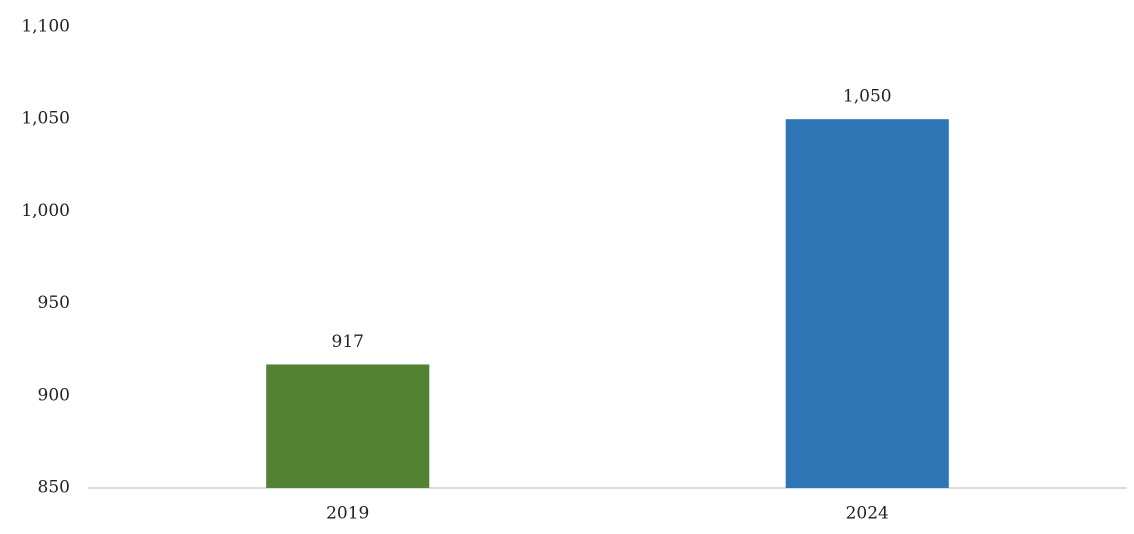  What do you see at coordinates (45, 27) in the screenshot?
I see `y-tick-label: 1,100` at bounding box center [45, 27].